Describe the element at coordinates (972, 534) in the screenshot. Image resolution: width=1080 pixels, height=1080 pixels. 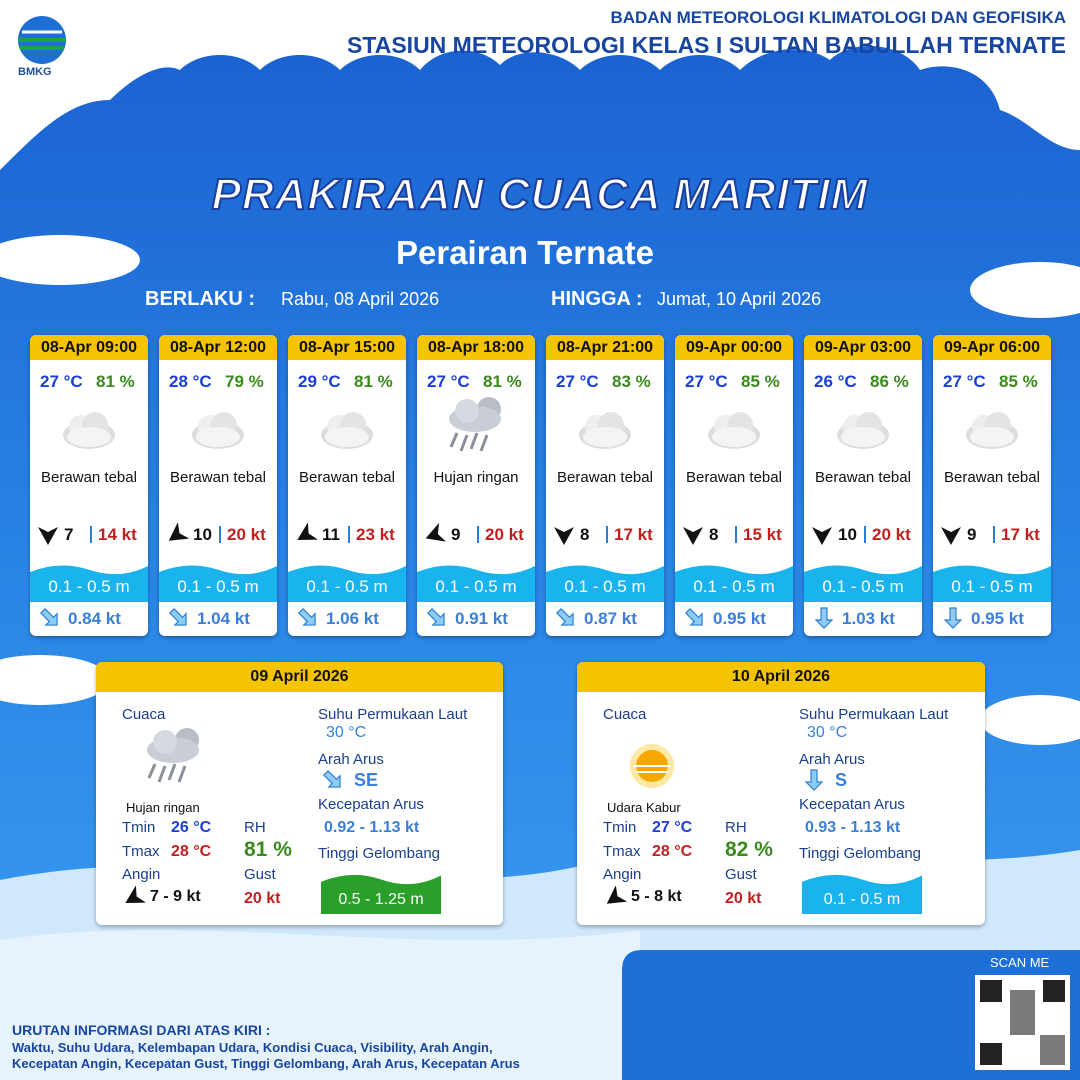
I see `wind-speed: 9` at that location.